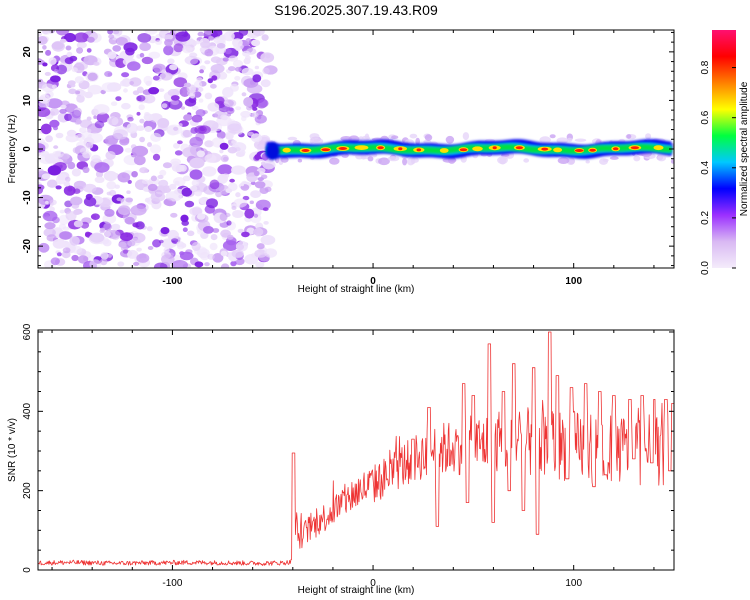 The height and width of the screenshot is (600, 750). Describe the element at coordinates (27, 52) in the screenshot. I see `spectrogram-y-tick-label: 20` at that location.